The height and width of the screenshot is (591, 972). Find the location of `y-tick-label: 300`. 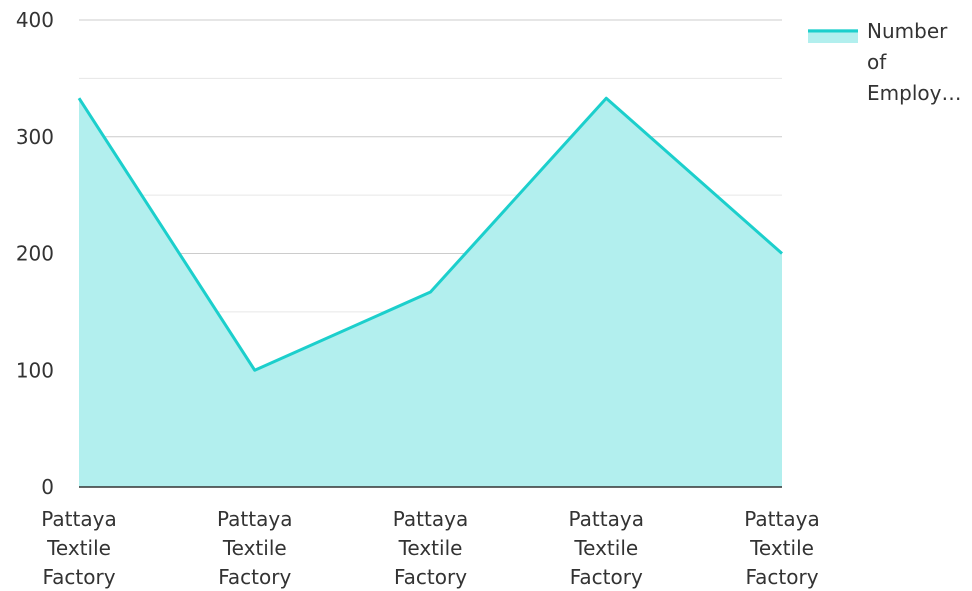

y-tick-label: 300 is located at coordinates (35, 137).